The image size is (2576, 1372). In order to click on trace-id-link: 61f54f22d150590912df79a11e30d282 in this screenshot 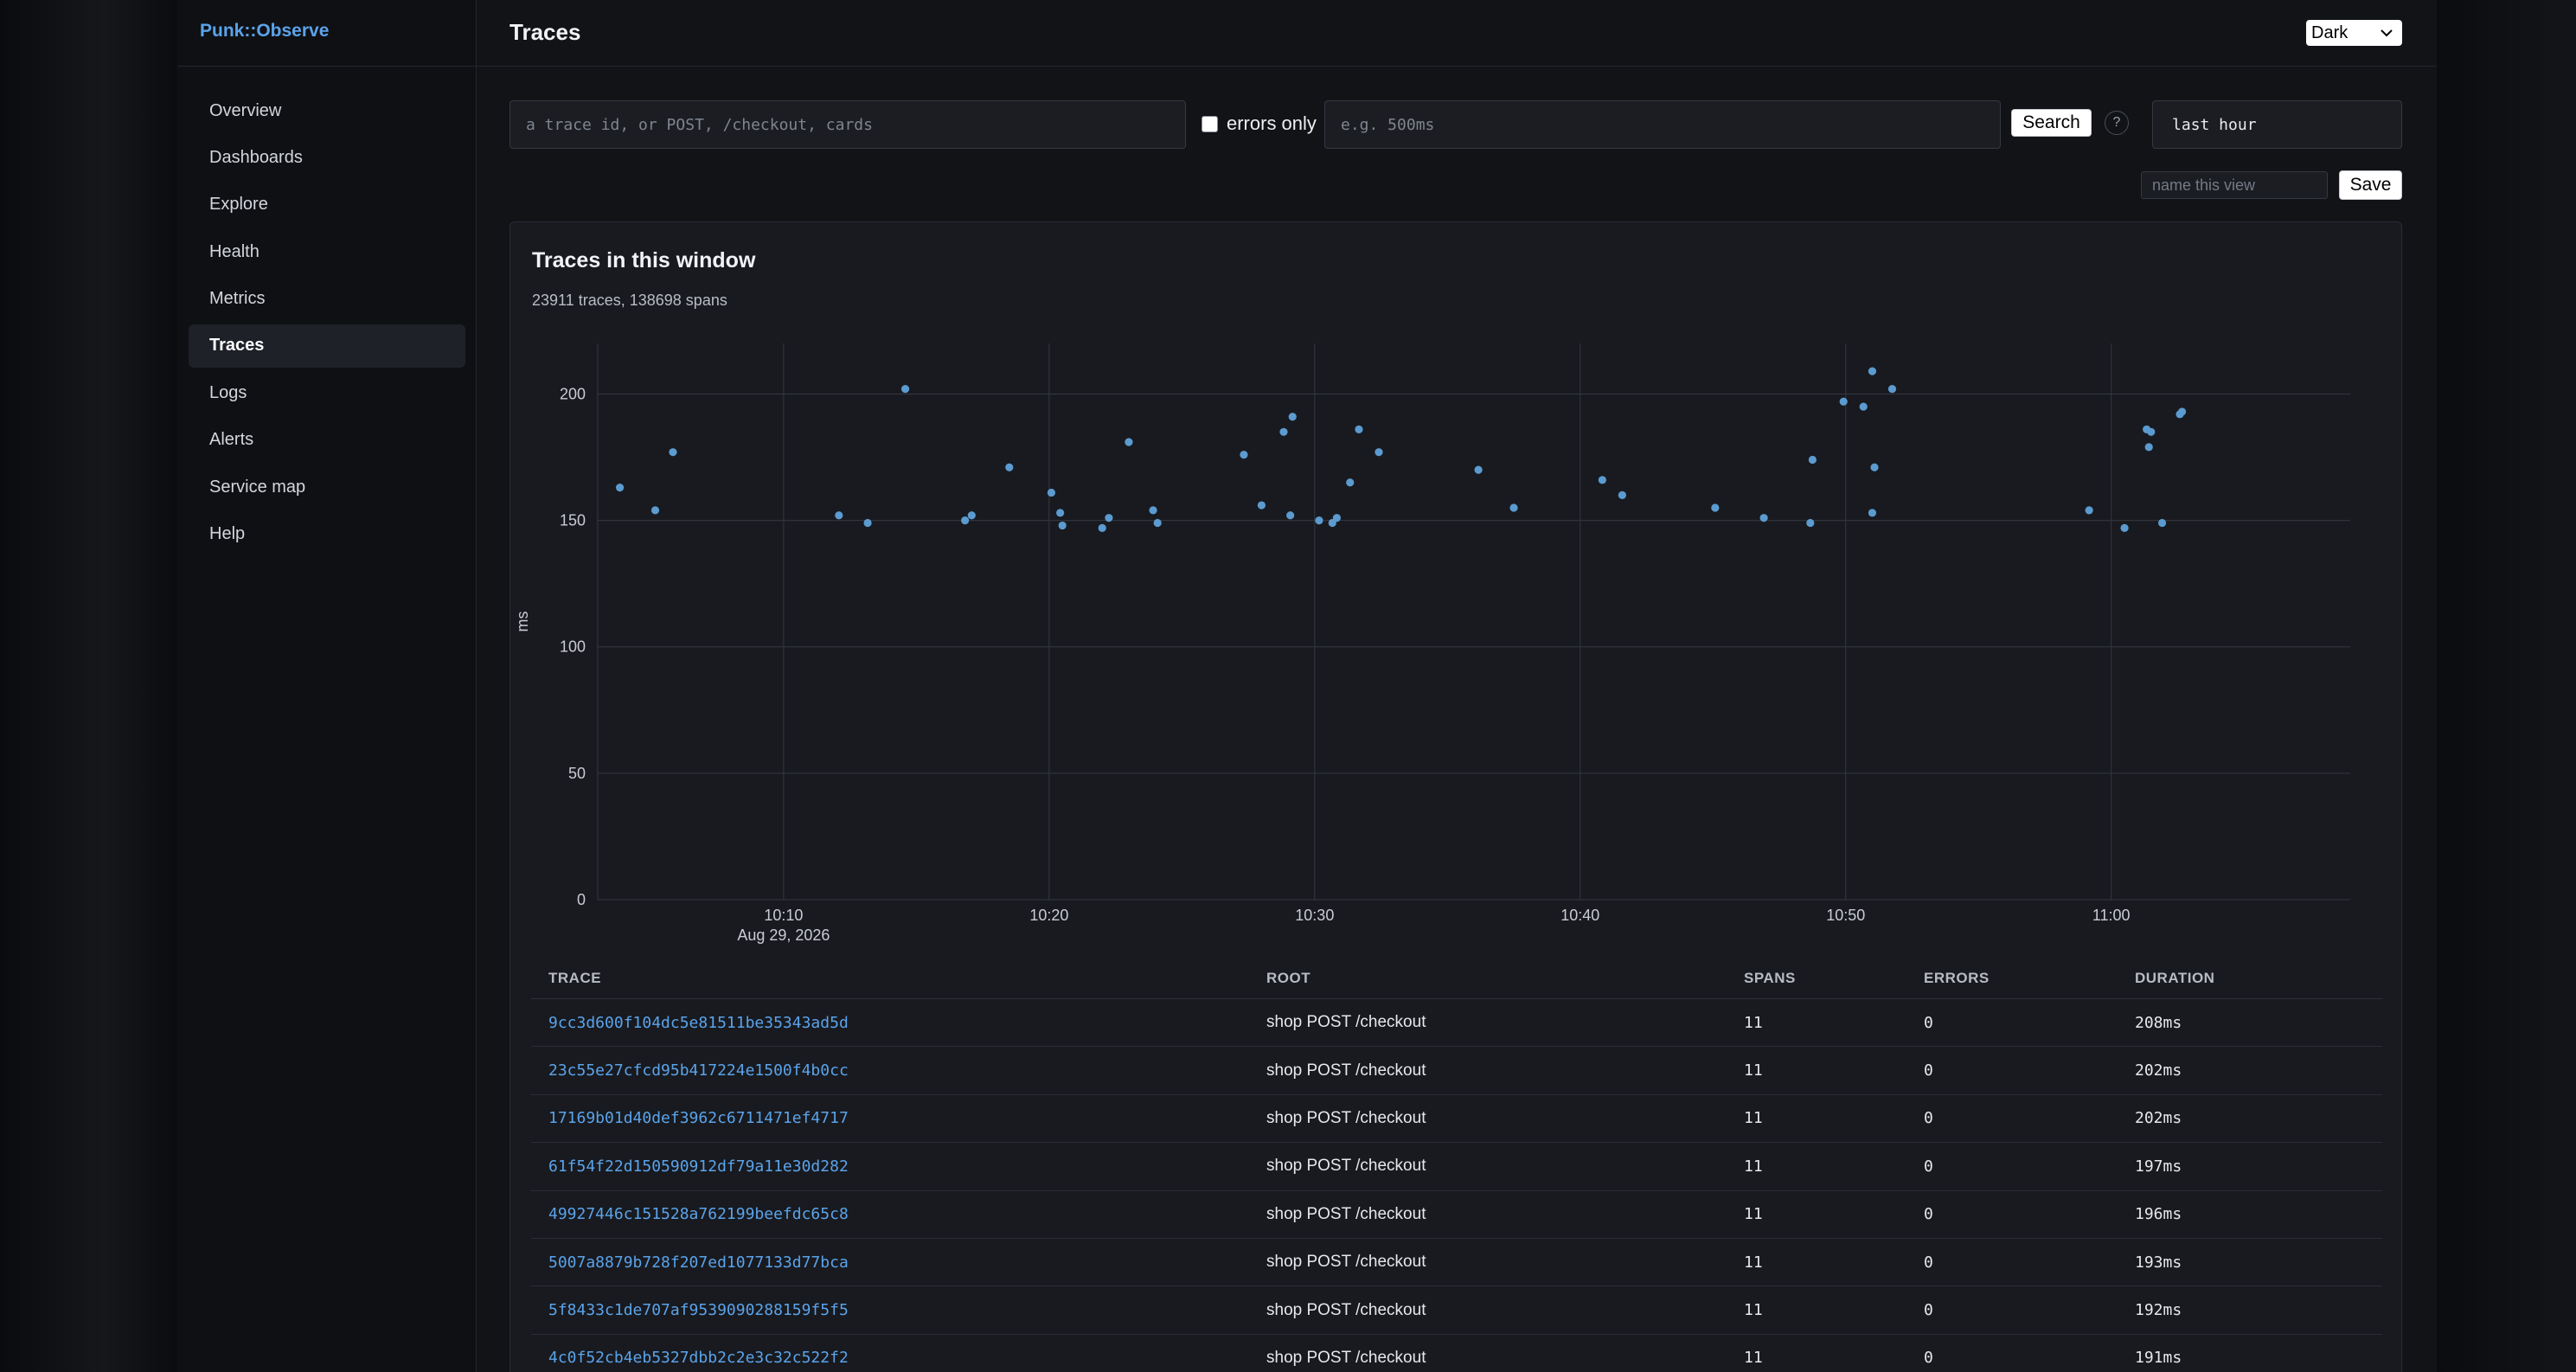, I will do `click(698, 1166)`.